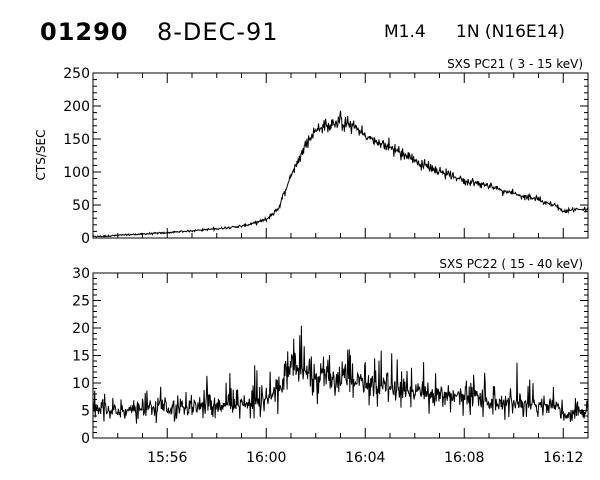 This screenshot has width=600, height=480. I want to click on y-tick-label: 25, so click(81, 302).